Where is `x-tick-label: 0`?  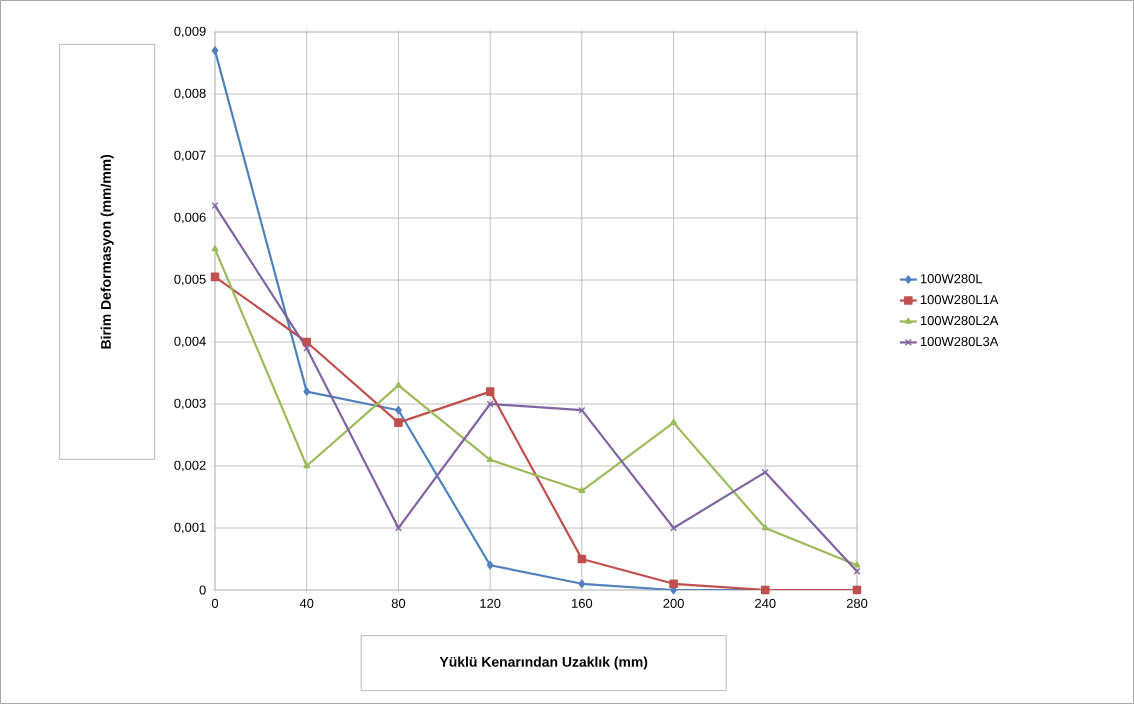
x-tick-label: 0 is located at coordinates (215, 603).